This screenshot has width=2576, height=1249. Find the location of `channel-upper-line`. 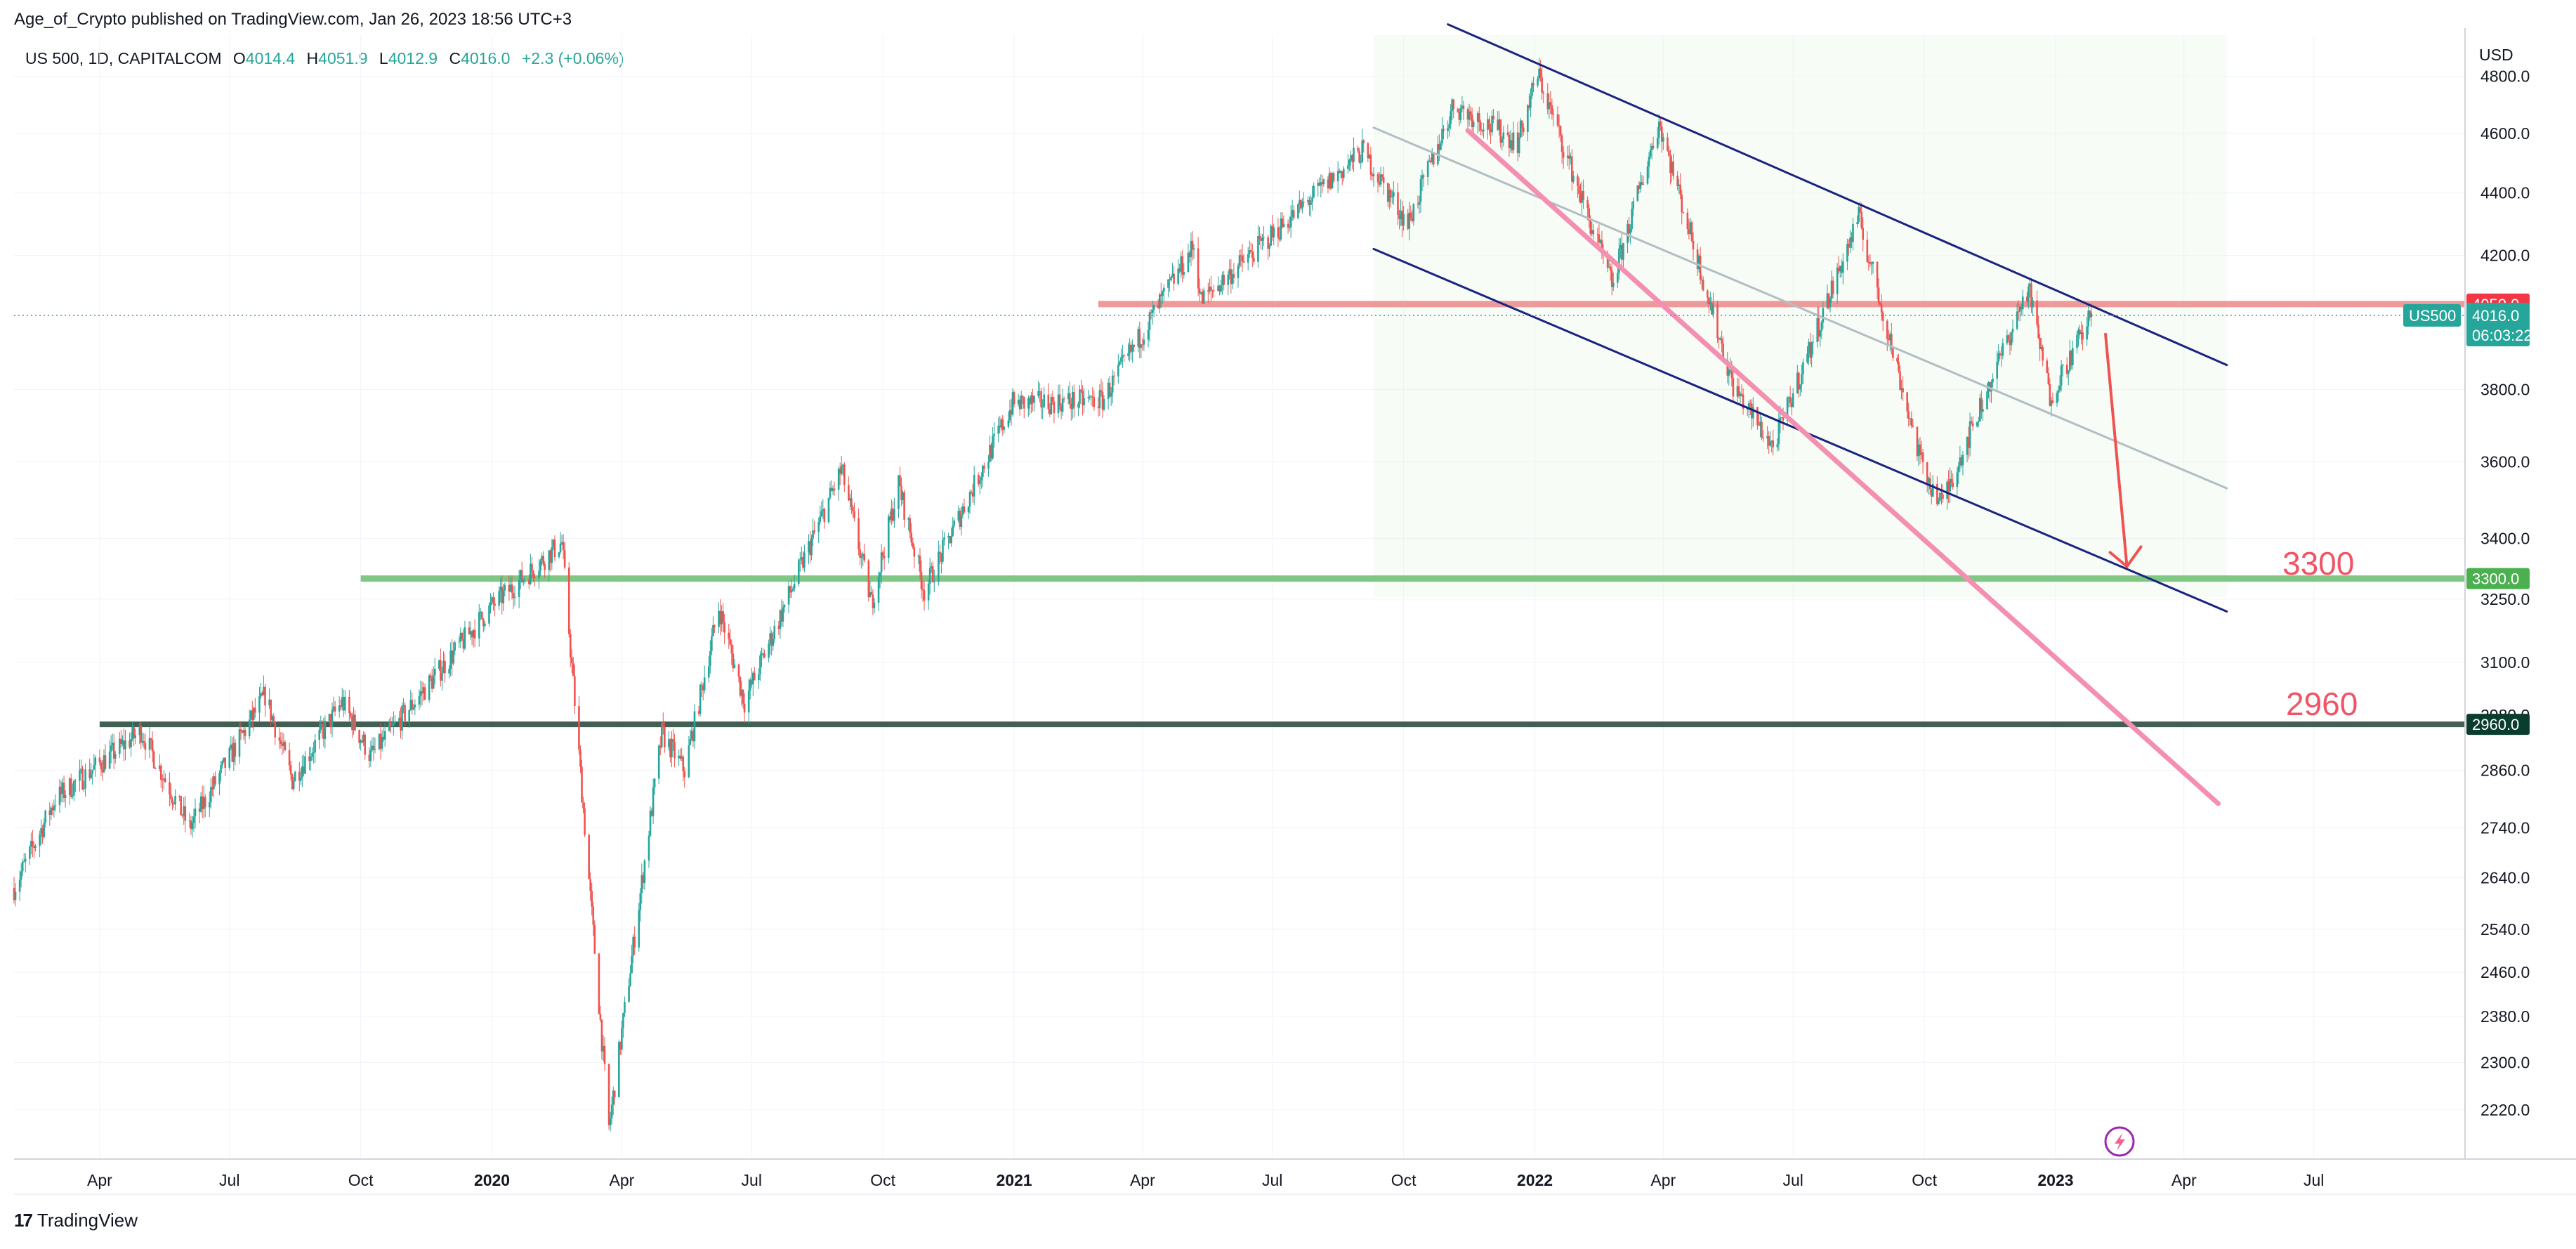

channel-upper-line is located at coordinates (1837, 195).